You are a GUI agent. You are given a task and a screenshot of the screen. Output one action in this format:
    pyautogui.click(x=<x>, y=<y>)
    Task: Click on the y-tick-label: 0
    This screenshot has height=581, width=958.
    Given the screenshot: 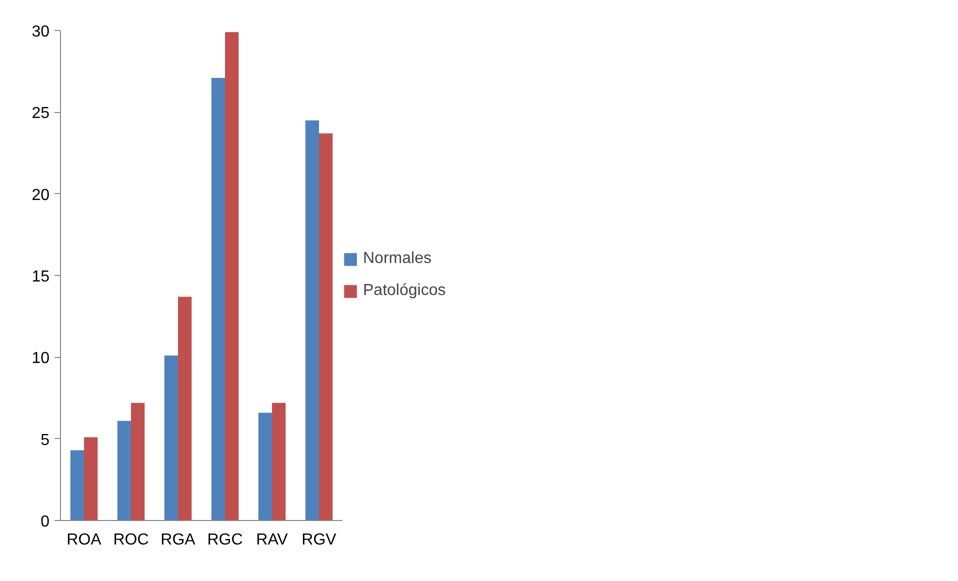 What is the action you would take?
    pyautogui.click(x=45, y=522)
    